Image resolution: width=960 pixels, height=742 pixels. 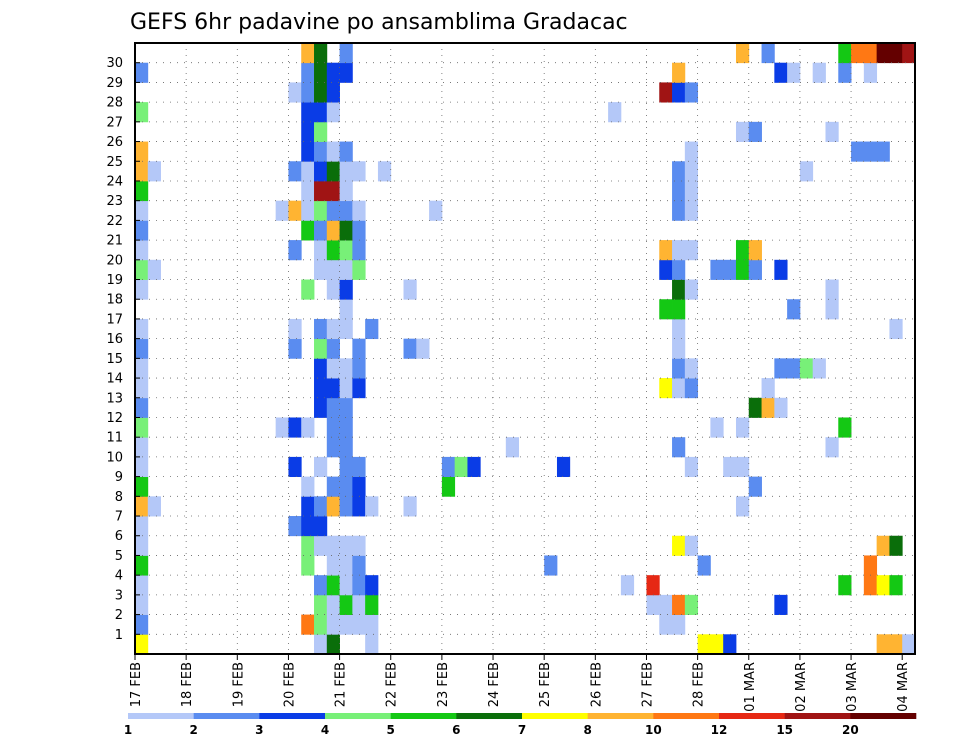 I want to click on y-tick-label: 19, so click(x=114, y=280).